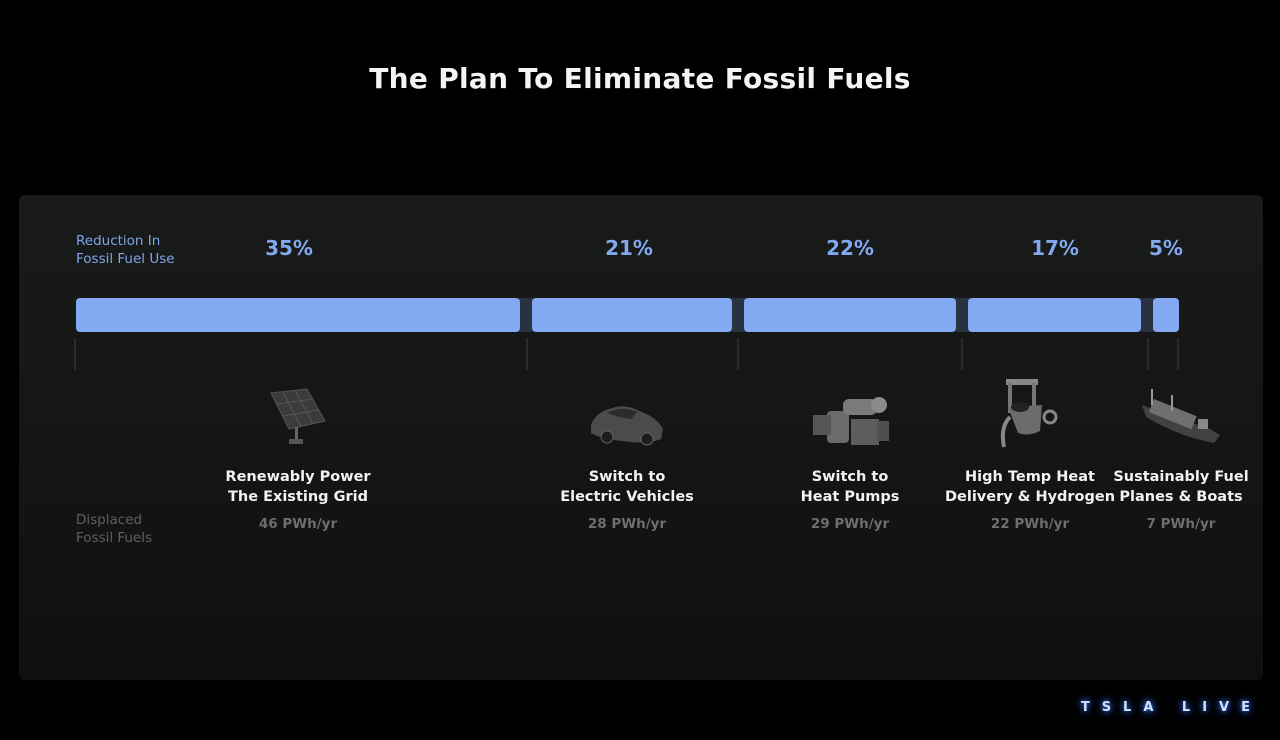 The width and height of the screenshot is (1280, 740). I want to click on reduction-label-line2: Fossil Fuel Use, so click(125, 259).